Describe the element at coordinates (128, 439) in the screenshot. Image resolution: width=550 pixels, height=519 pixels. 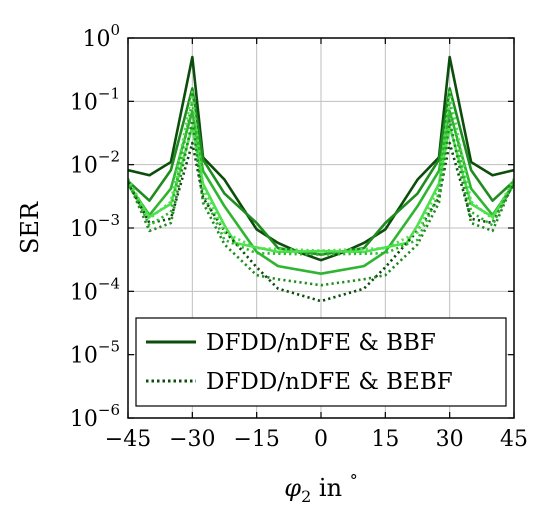
I see `x-tick-label: −45` at that location.